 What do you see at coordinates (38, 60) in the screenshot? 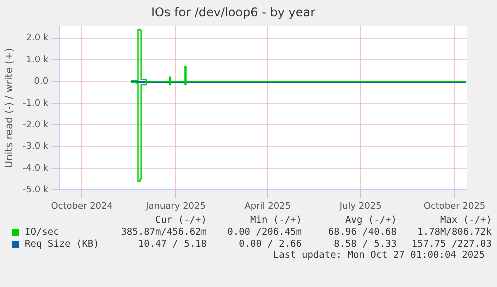
I see `y-tick-label: 1.0 k` at bounding box center [38, 60].